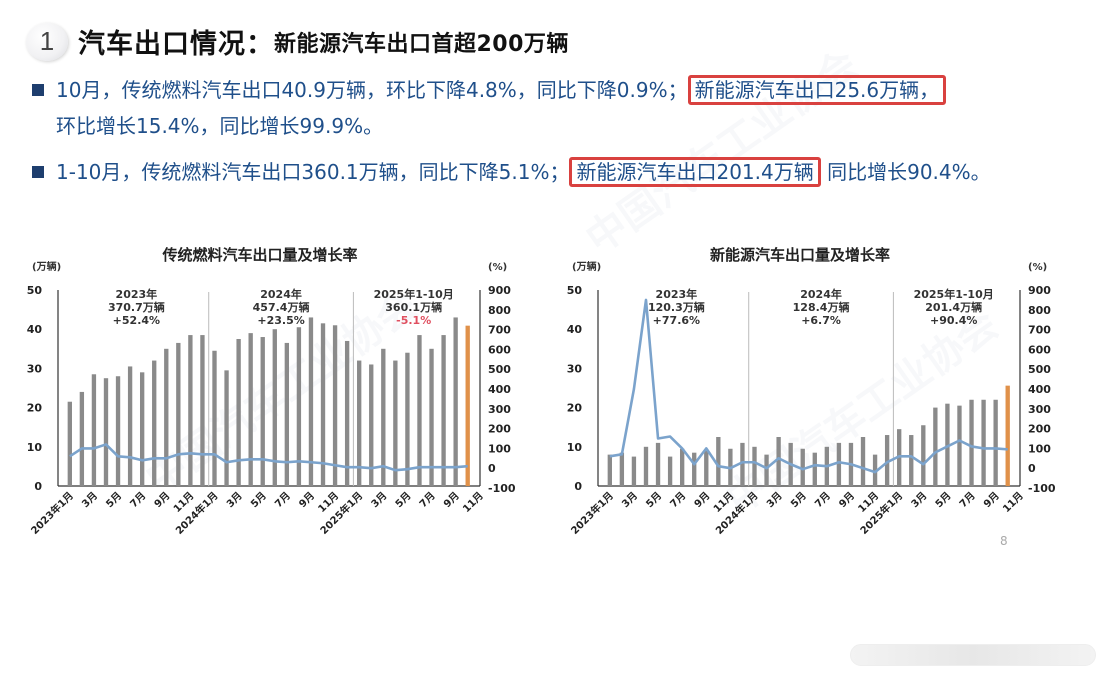  I want to click on period-annotation: 120.3万辆, so click(676, 307).